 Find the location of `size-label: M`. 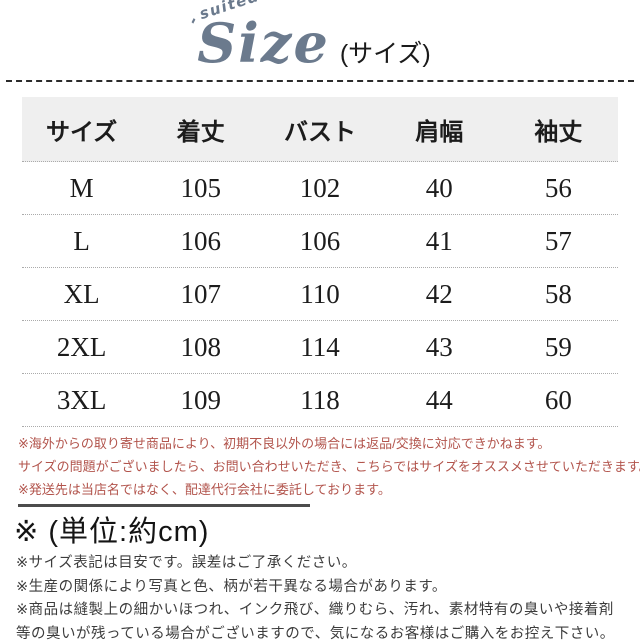

size-label: M is located at coordinates (81, 187).